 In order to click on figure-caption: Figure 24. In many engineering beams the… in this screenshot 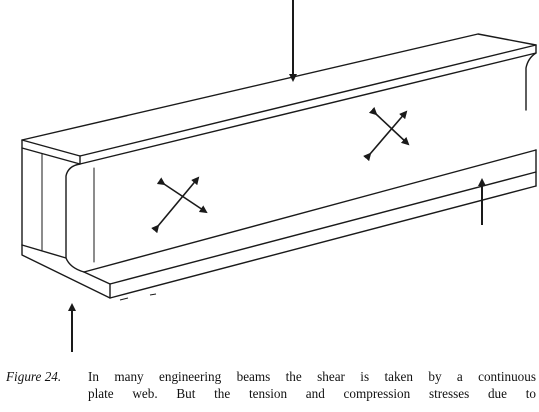, I will do `click(271, 385)`.